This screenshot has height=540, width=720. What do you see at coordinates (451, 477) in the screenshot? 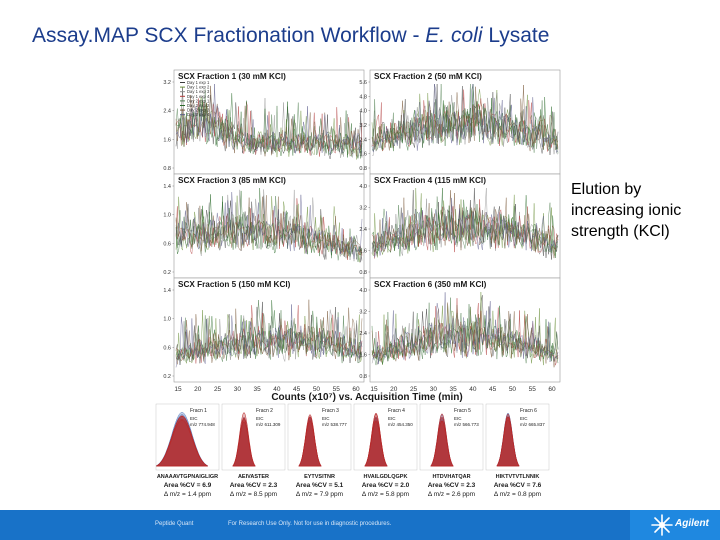
I see `peptide-sequence: HTDVHATQAR` at bounding box center [451, 477].